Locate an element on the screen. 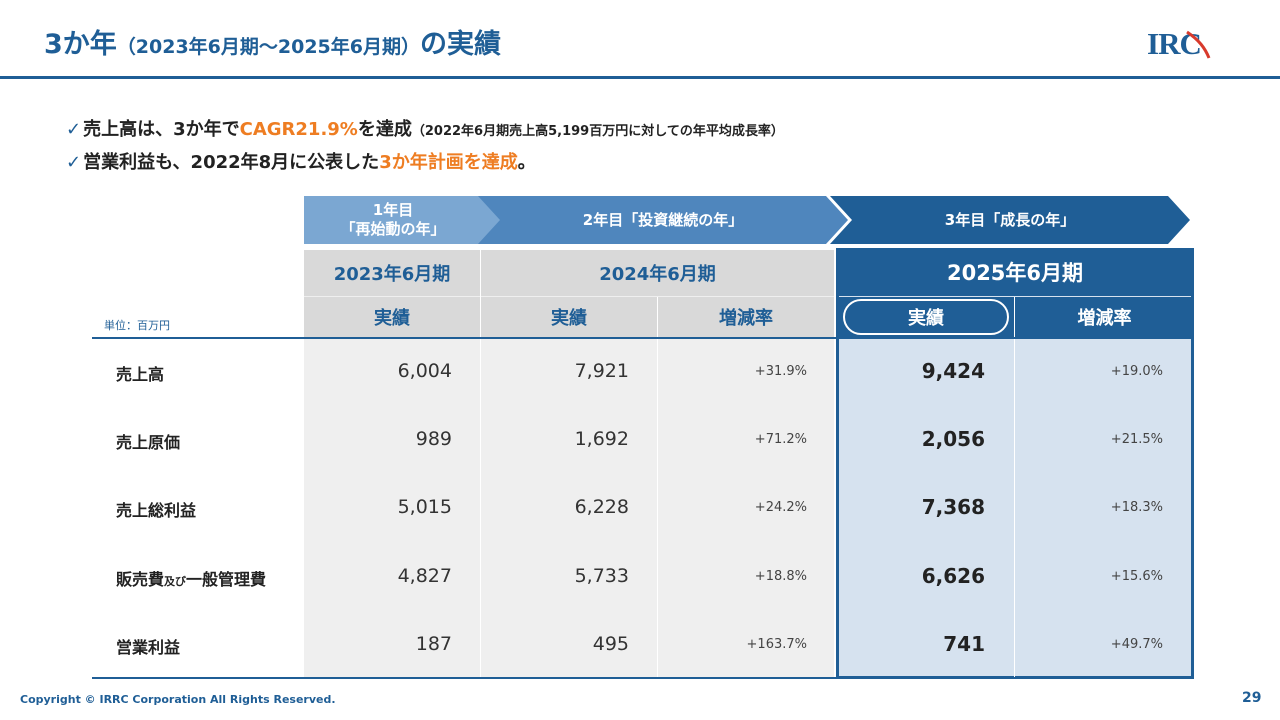 This screenshot has width=1280, height=720. subheader-2025-change: 増減率 is located at coordinates (1104, 317).